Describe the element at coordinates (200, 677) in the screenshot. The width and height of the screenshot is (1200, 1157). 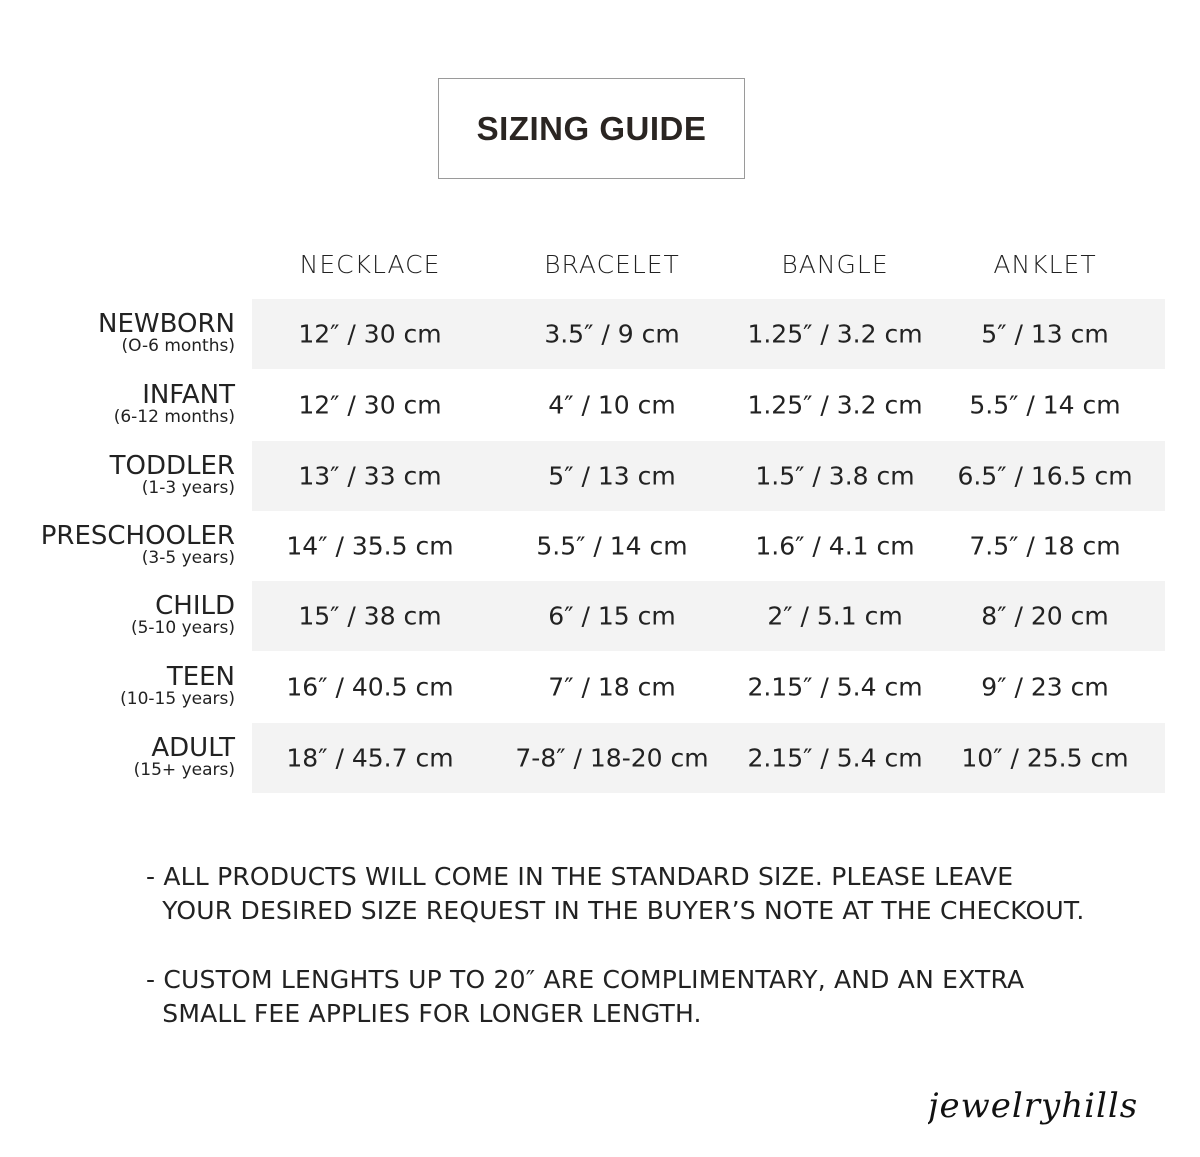
I see `size-category: TEEN` at that location.